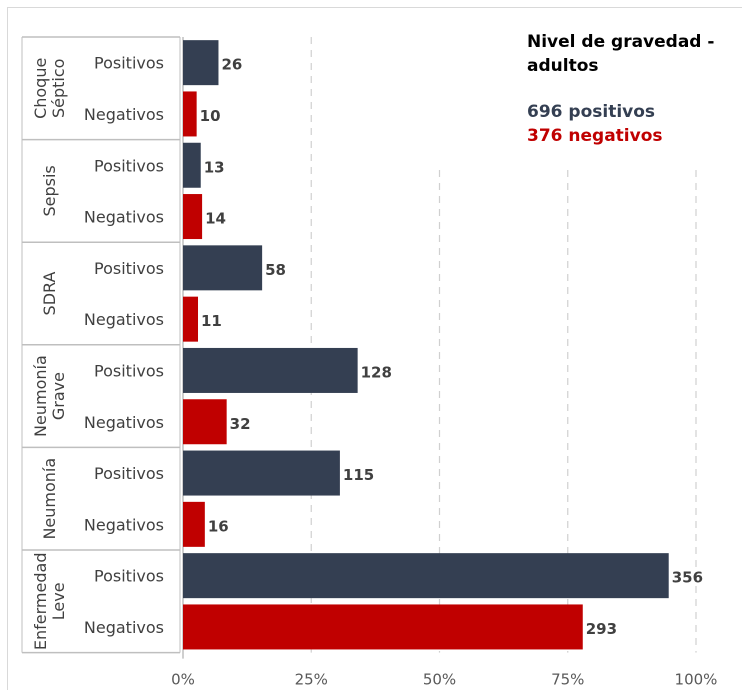 Image resolution: width=742 pixels, height=690 pixels. What do you see at coordinates (211, 321) in the screenshot?
I see `data-label: 11` at bounding box center [211, 321].